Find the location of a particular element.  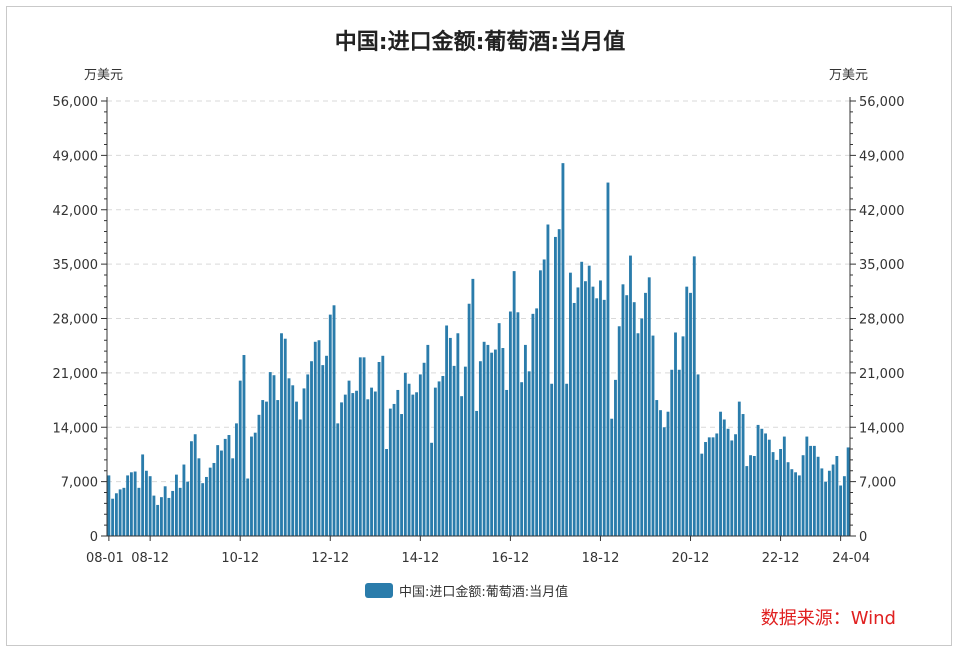

legend-label: 中国:进口金额:葡萄酒:当月值 is located at coordinates (484, 592).